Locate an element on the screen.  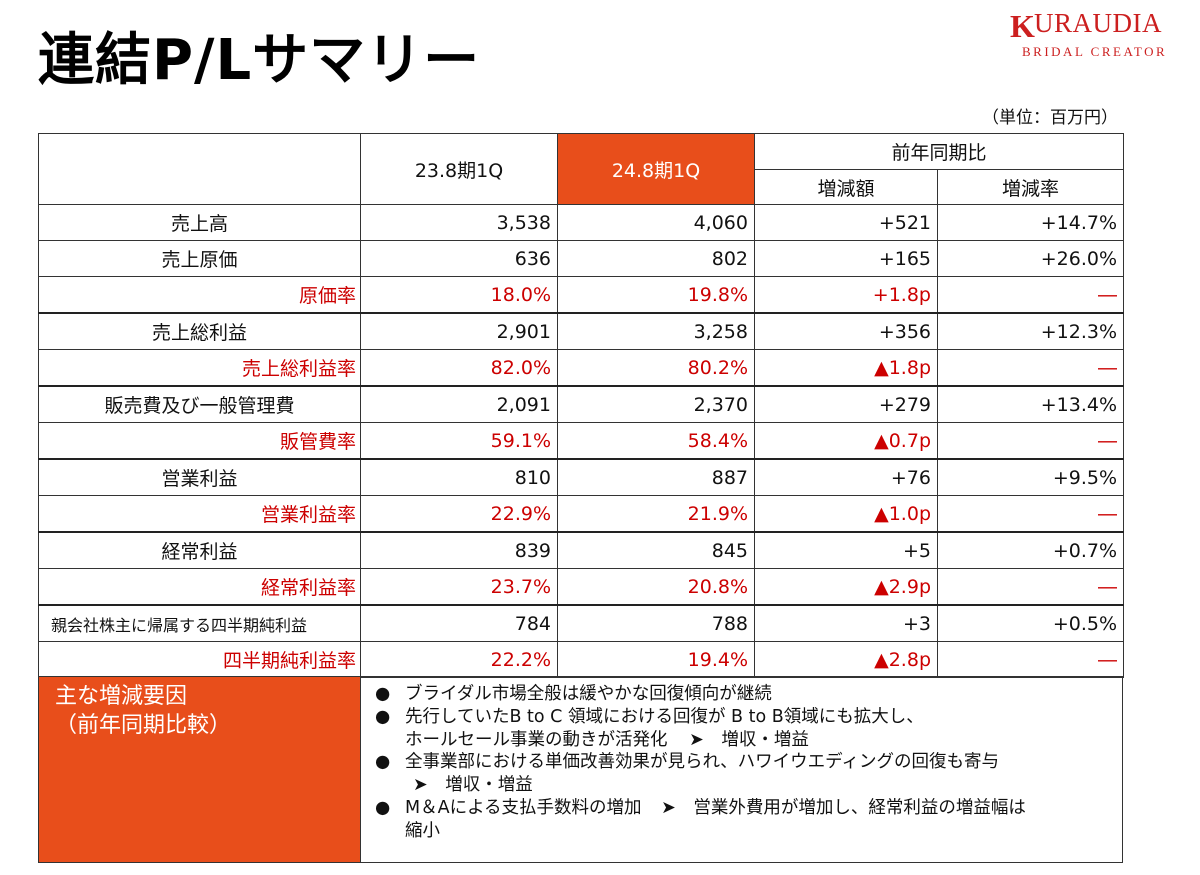
cell-rate: +12.3% is located at coordinates (1030, 331).